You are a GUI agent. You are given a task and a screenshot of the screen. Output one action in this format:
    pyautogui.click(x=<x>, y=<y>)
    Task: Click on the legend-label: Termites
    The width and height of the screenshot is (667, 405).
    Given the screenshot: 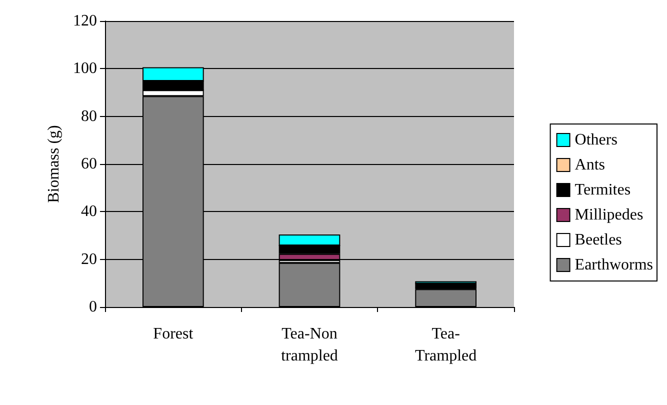 What is the action you would take?
    pyautogui.click(x=602, y=190)
    